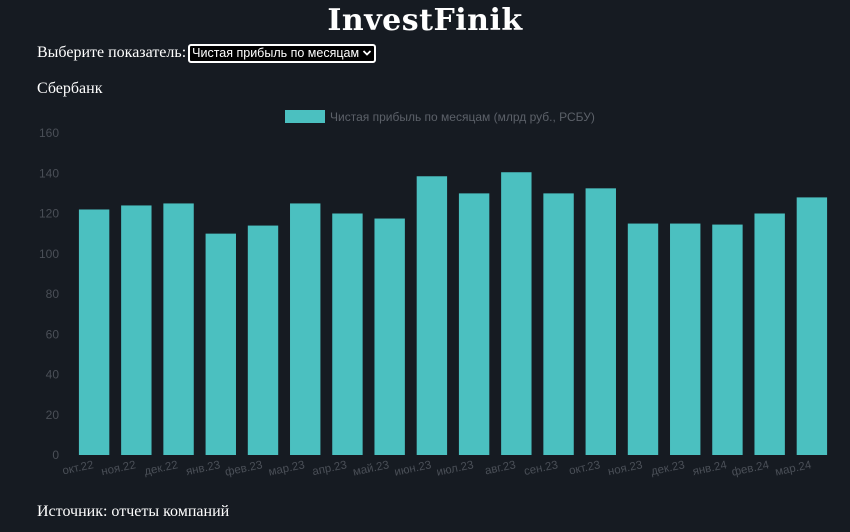  I want to click on x-tick-label: фев.23, so click(244, 469).